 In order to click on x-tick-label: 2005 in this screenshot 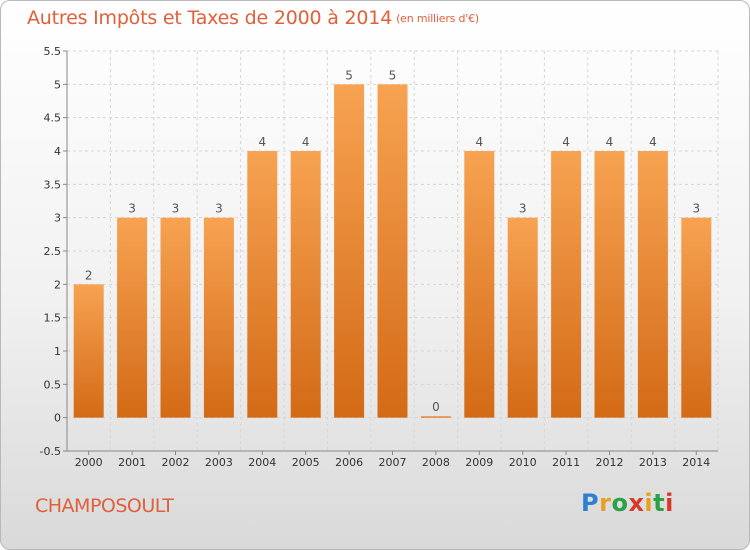, I will do `click(306, 462)`.